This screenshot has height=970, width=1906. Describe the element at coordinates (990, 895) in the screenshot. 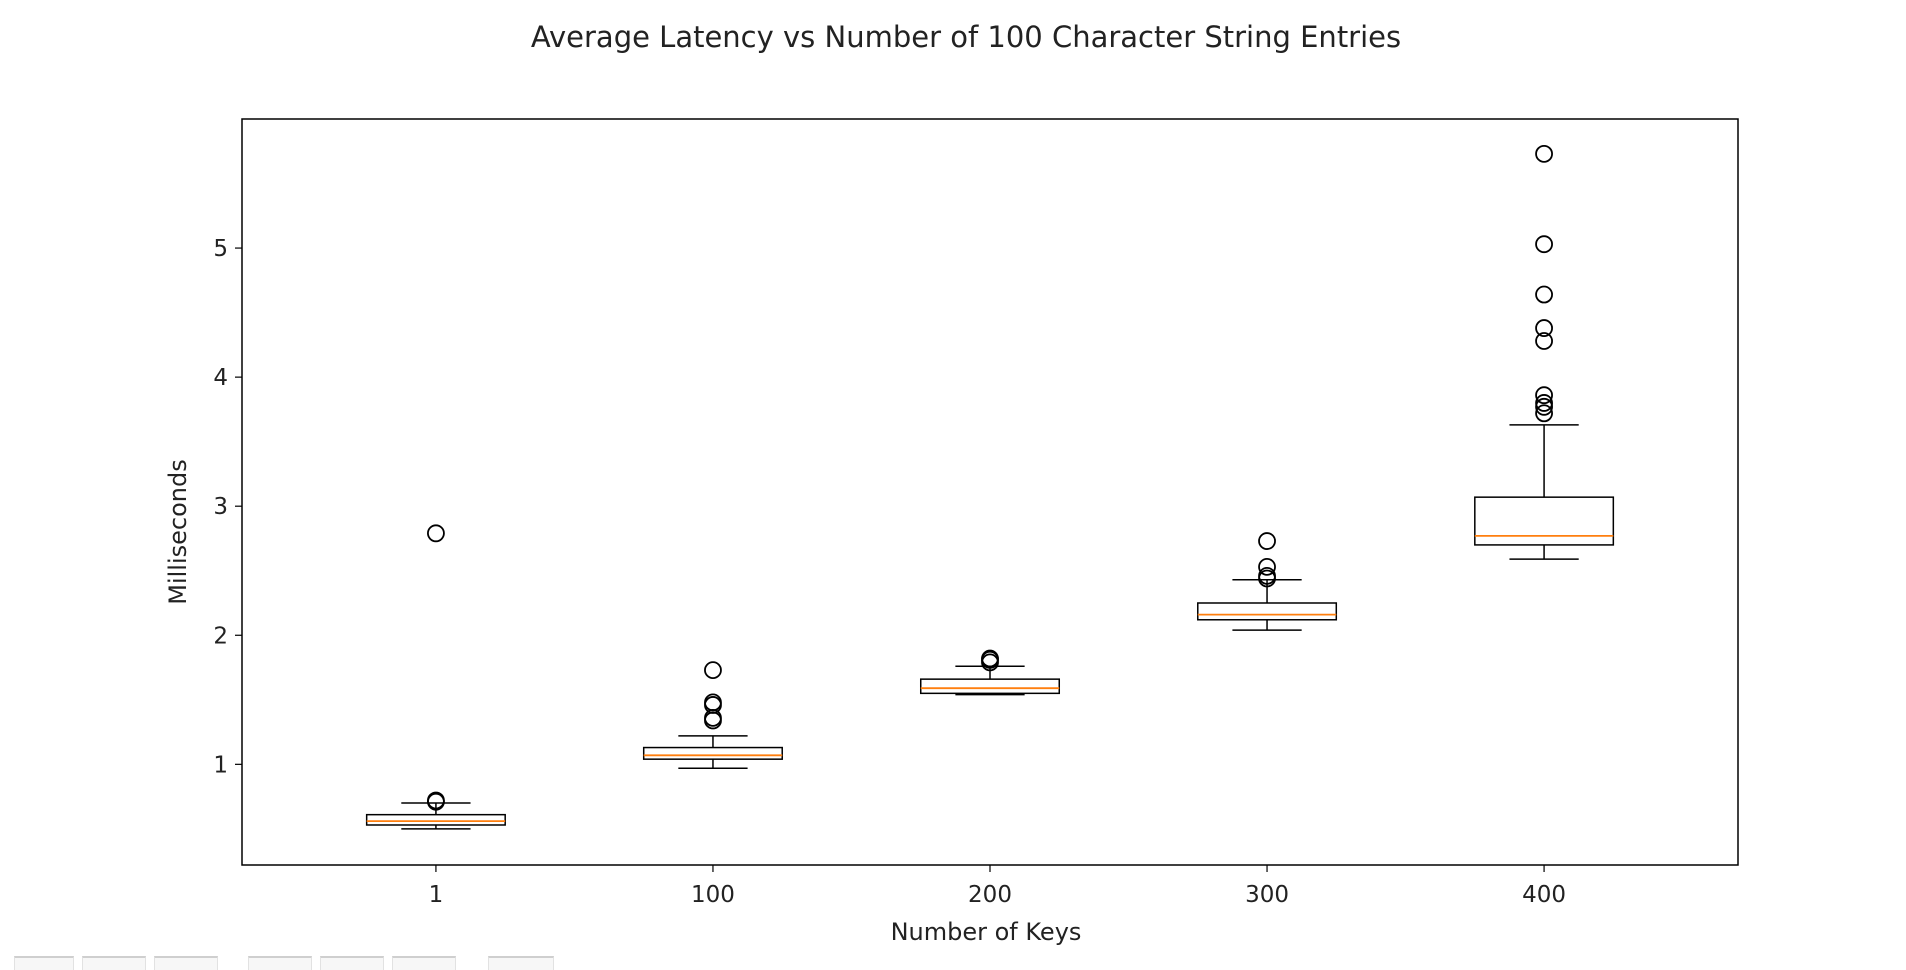

I see `x-tick-label: 200` at that location.